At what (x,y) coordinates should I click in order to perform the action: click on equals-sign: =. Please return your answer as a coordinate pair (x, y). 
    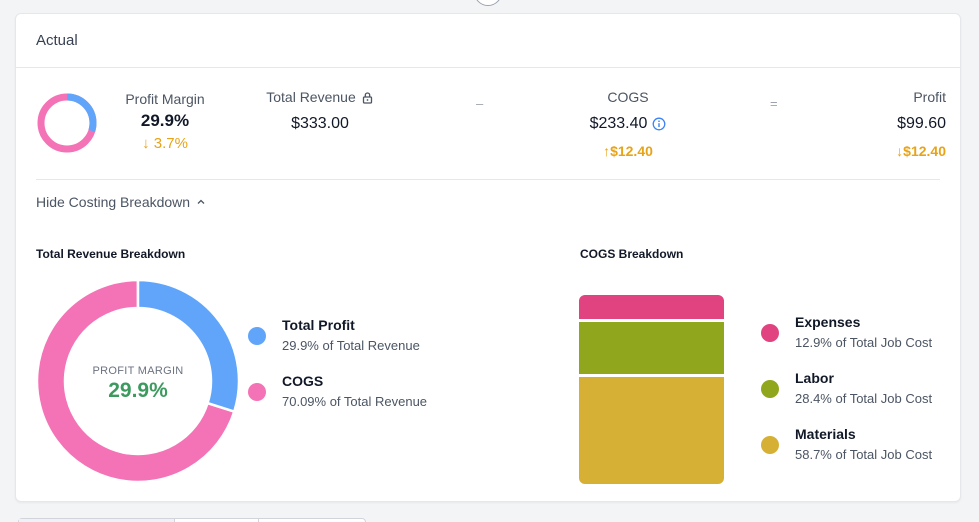
    Looking at the image, I should click on (774, 103).